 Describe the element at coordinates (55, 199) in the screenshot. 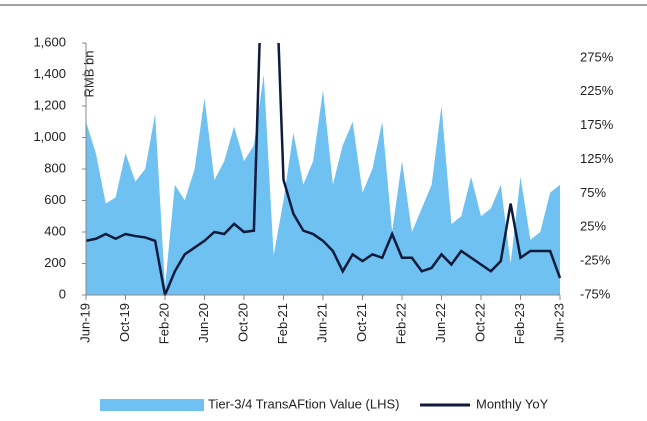

I see `y-tick-label: 600` at that location.